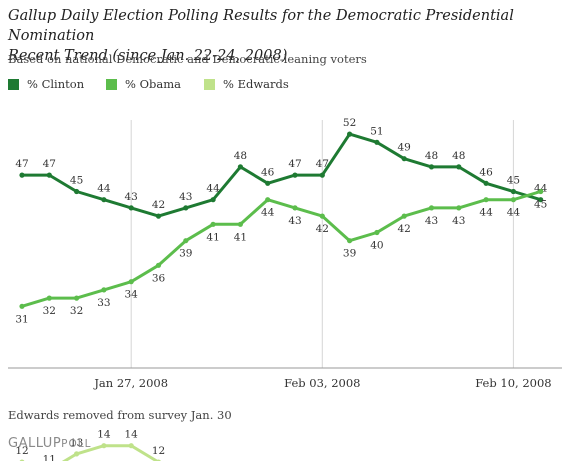 This screenshot has height=461, width=570. Describe the element at coordinates (513, 383) in the screenshot. I see `x-tick-label: Feb 10, 2008` at that location.